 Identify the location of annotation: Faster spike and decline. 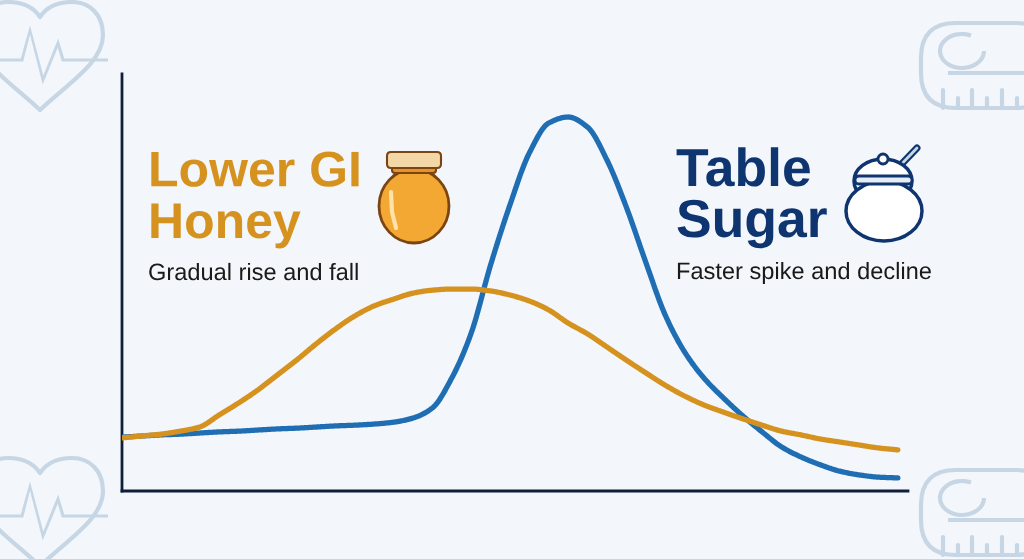
(804, 272).